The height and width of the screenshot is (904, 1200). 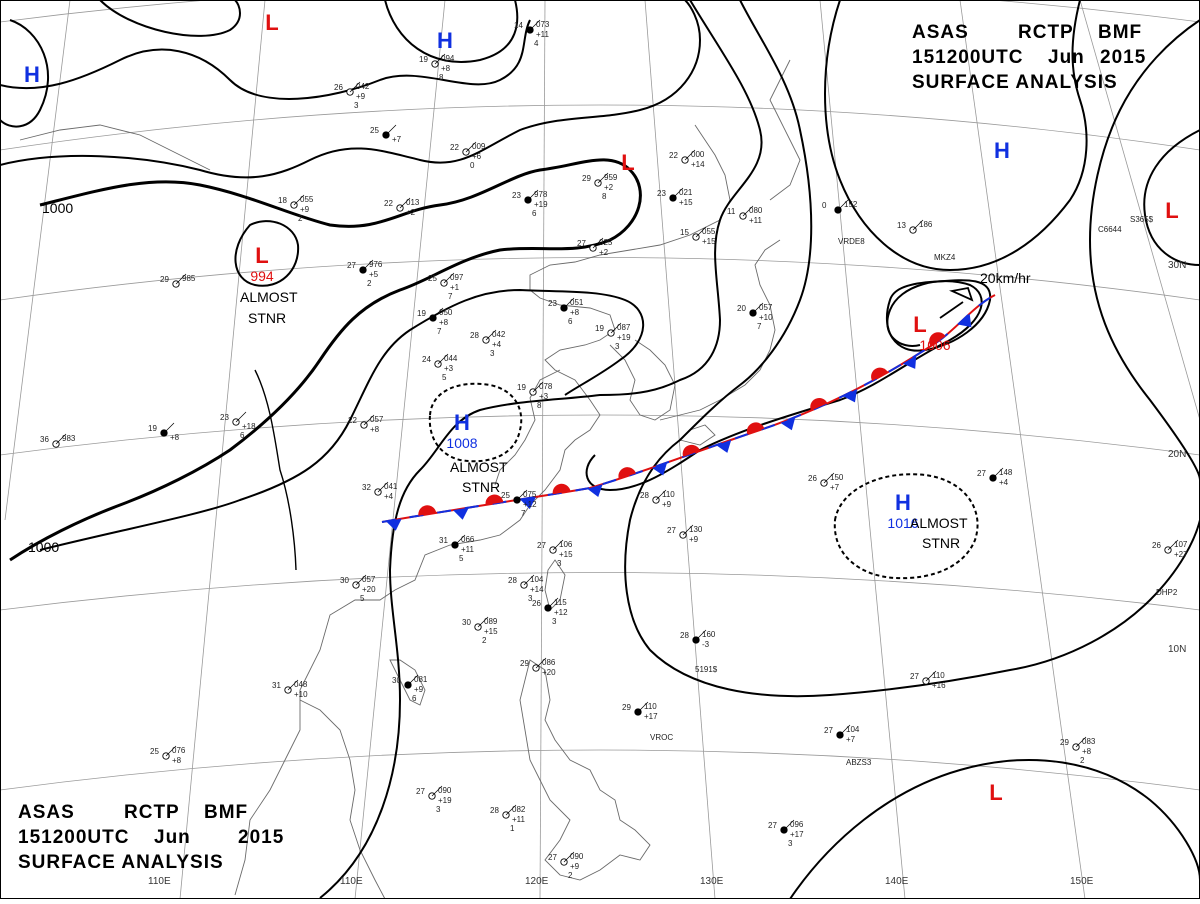 What do you see at coordinates (797, 824) in the screenshot?
I see `station-pressure: 096` at bounding box center [797, 824].